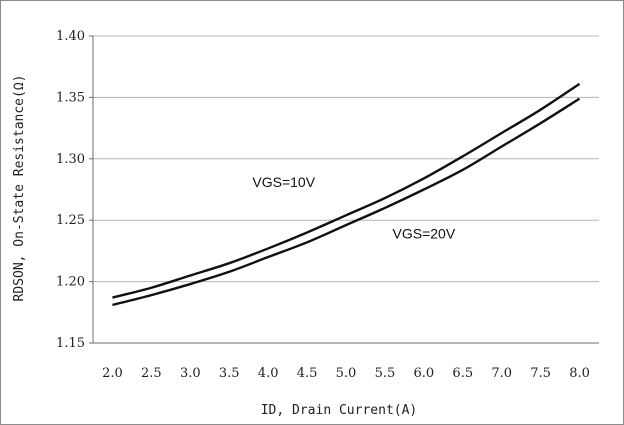 The width and height of the screenshot is (624, 425). What do you see at coordinates (70, 343) in the screenshot?
I see `y-tick-label: 1.15` at bounding box center [70, 343].